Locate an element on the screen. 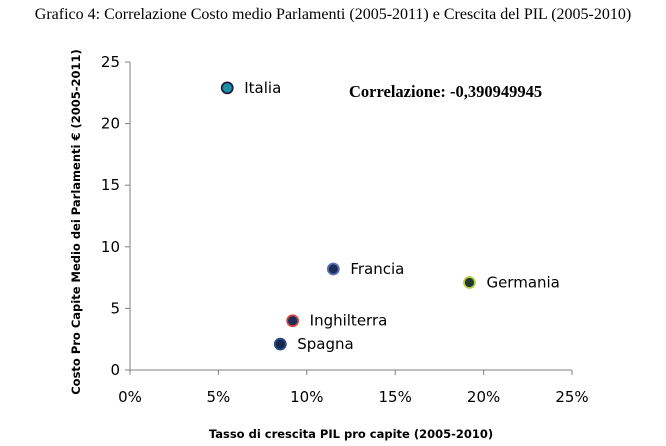 The image size is (666, 446). point-label: Germania is located at coordinates (522, 283).